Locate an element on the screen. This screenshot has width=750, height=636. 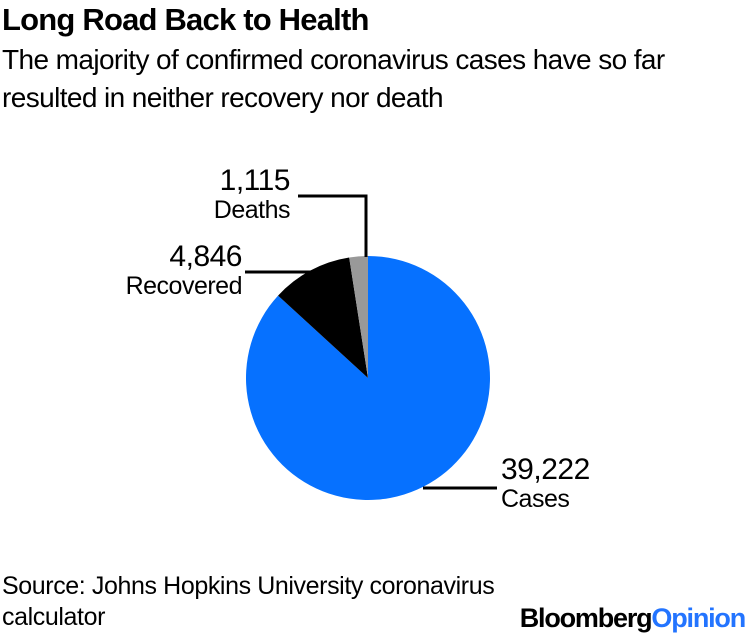
callout-deaths: 1,115 Deaths is located at coordinates (252, 194).